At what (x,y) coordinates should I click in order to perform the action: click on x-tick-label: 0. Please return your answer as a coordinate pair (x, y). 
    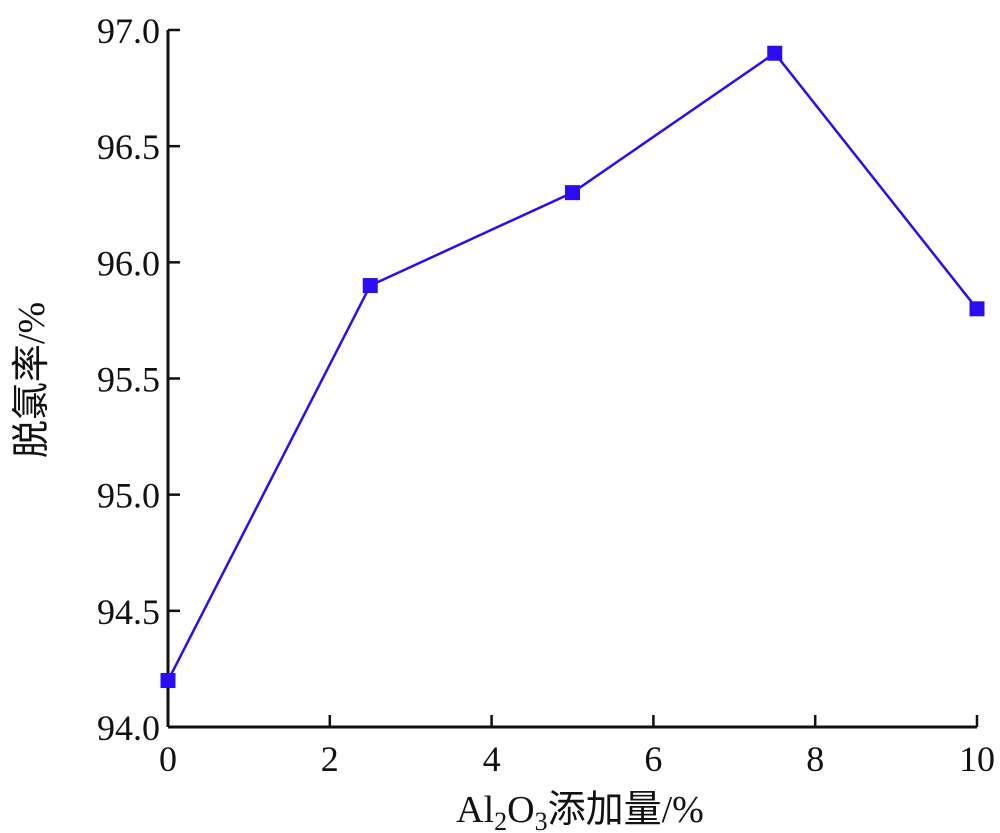
    Looking at the image, I should click on (168, 759).